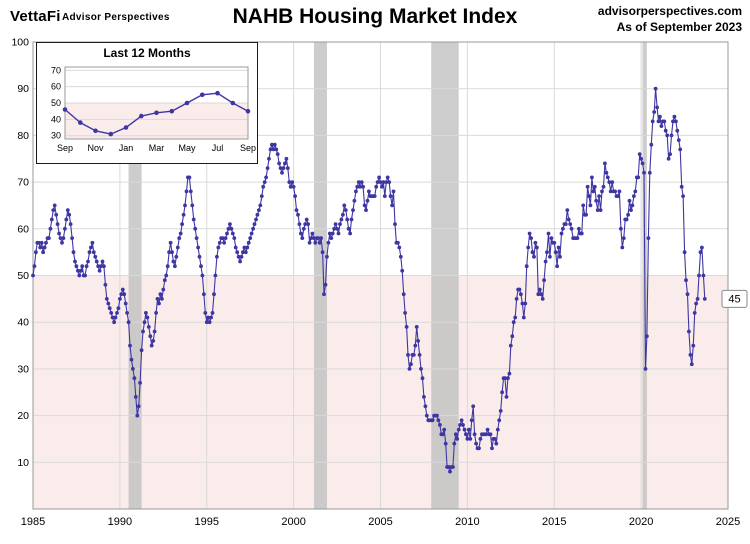 The height and width of the screenshot is (544, 750). What do you see at coordinates (380, 522) in the screenshot?
I see `svg-text: 2005` at bounding box center [380, 522].